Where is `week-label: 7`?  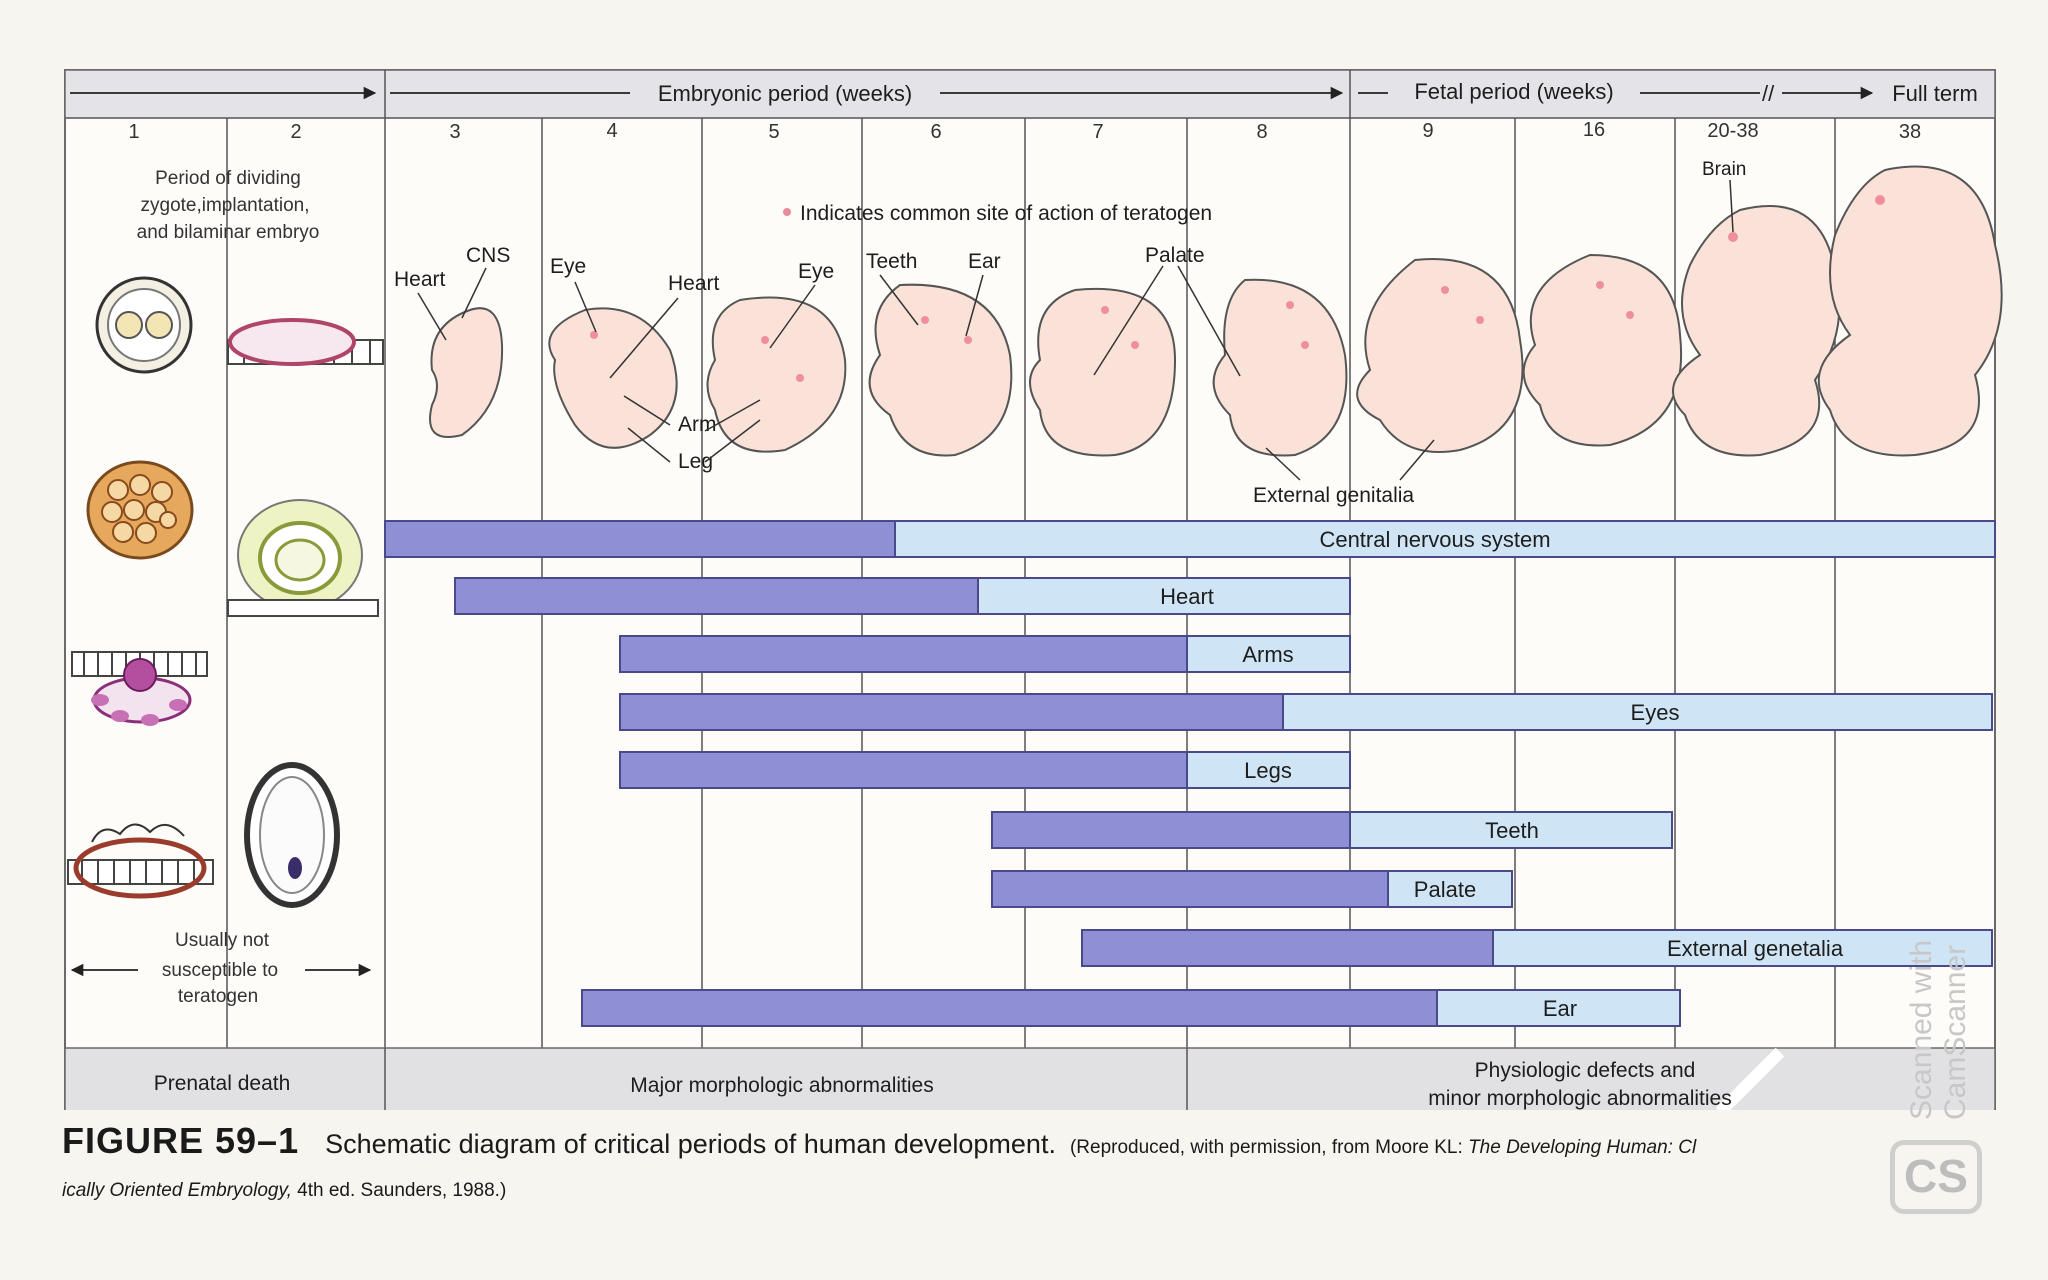
week-label: 7 is located at coordinates (1097, 132).